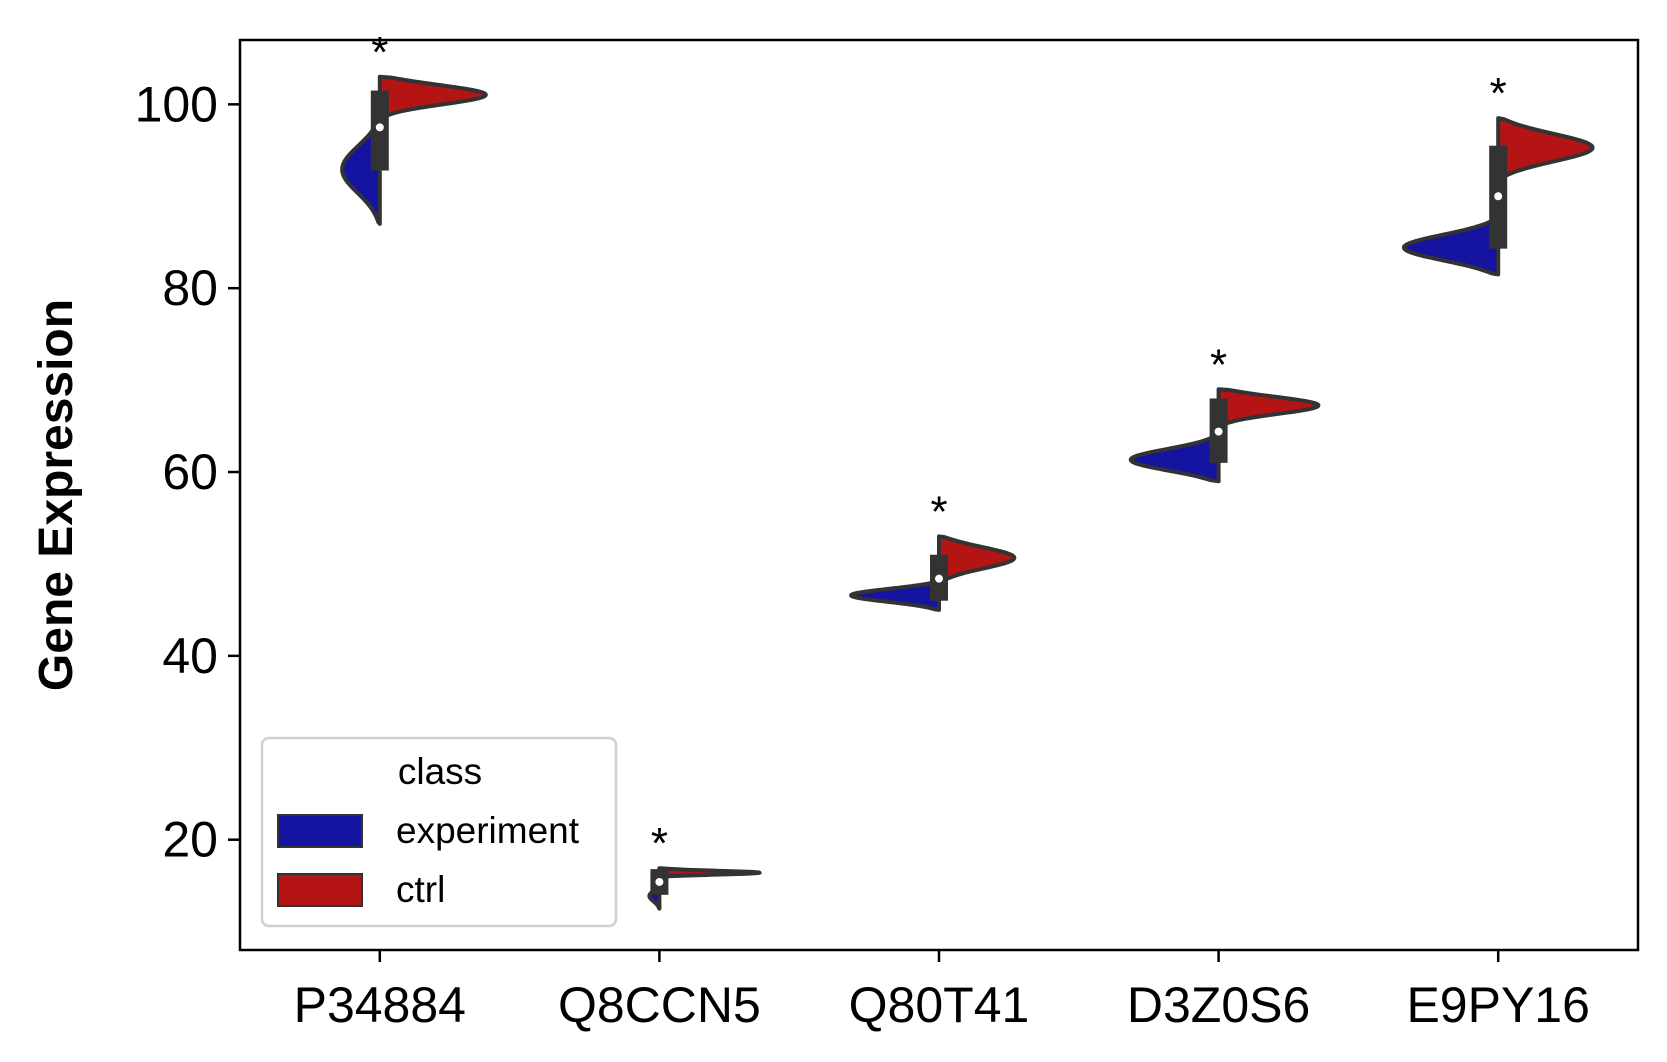 This screenshot has height=1062, width=1667. Describe the element at coordinates (1218, 364) in the screenshot. I see `significance-star-D3Z0S6: *` at that location.